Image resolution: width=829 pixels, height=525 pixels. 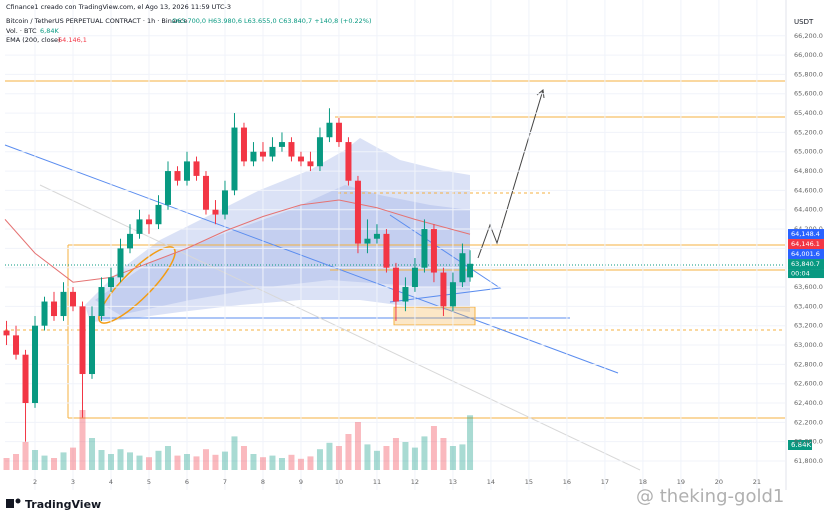 What do you see at coordinates (415, 482) in the screenshot?
I see `x-tick-label: 12` at bounding box center [415, 482].